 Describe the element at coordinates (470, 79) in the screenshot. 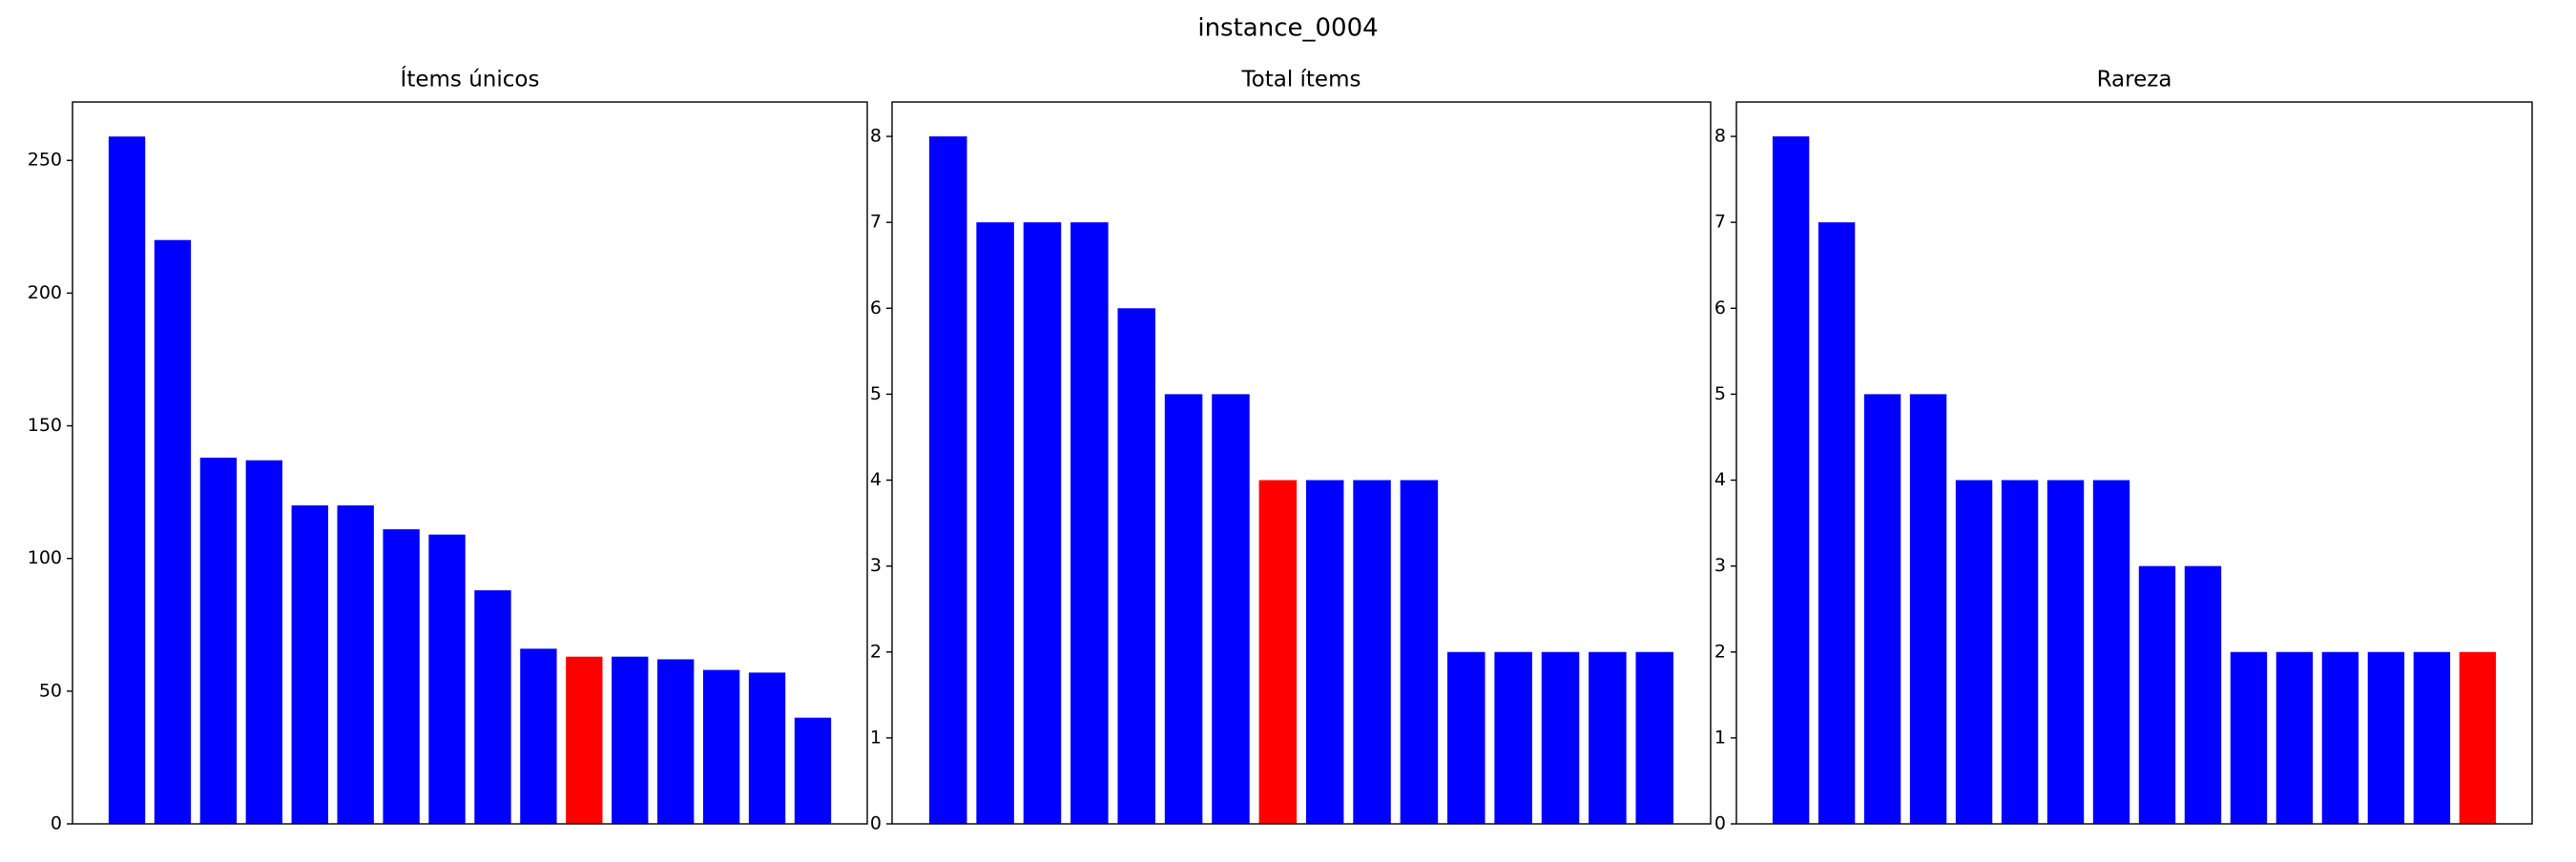

I see `subplot-title: Ítems únicos` at that location.